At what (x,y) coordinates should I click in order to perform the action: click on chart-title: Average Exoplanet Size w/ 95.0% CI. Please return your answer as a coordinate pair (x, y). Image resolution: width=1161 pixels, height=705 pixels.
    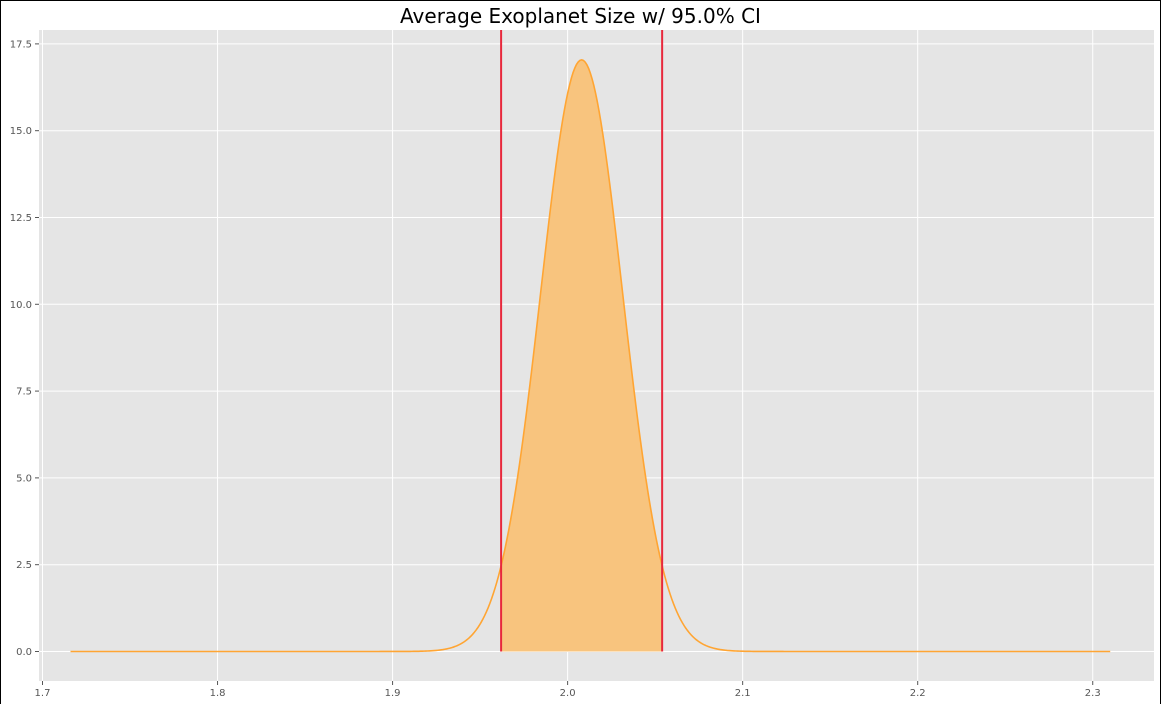
    Looking at the image, I should click on (580, 16).